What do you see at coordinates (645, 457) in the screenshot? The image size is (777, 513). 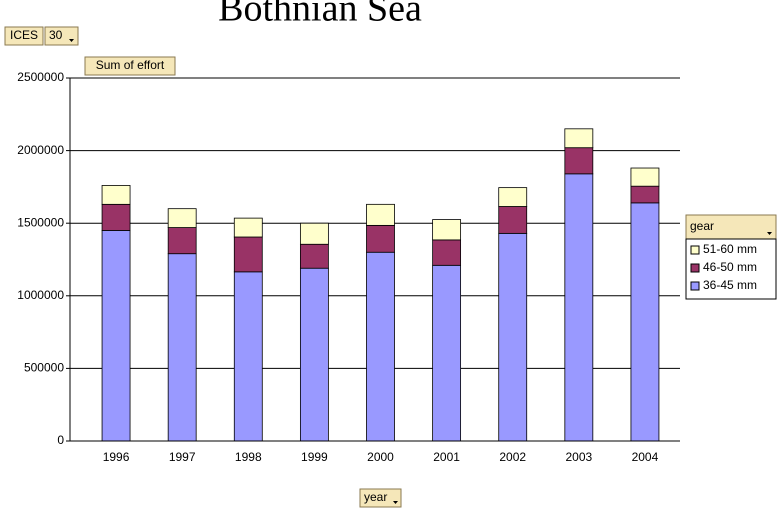 I see `x-tick-label: 2004` at bounding box center [645, 457].